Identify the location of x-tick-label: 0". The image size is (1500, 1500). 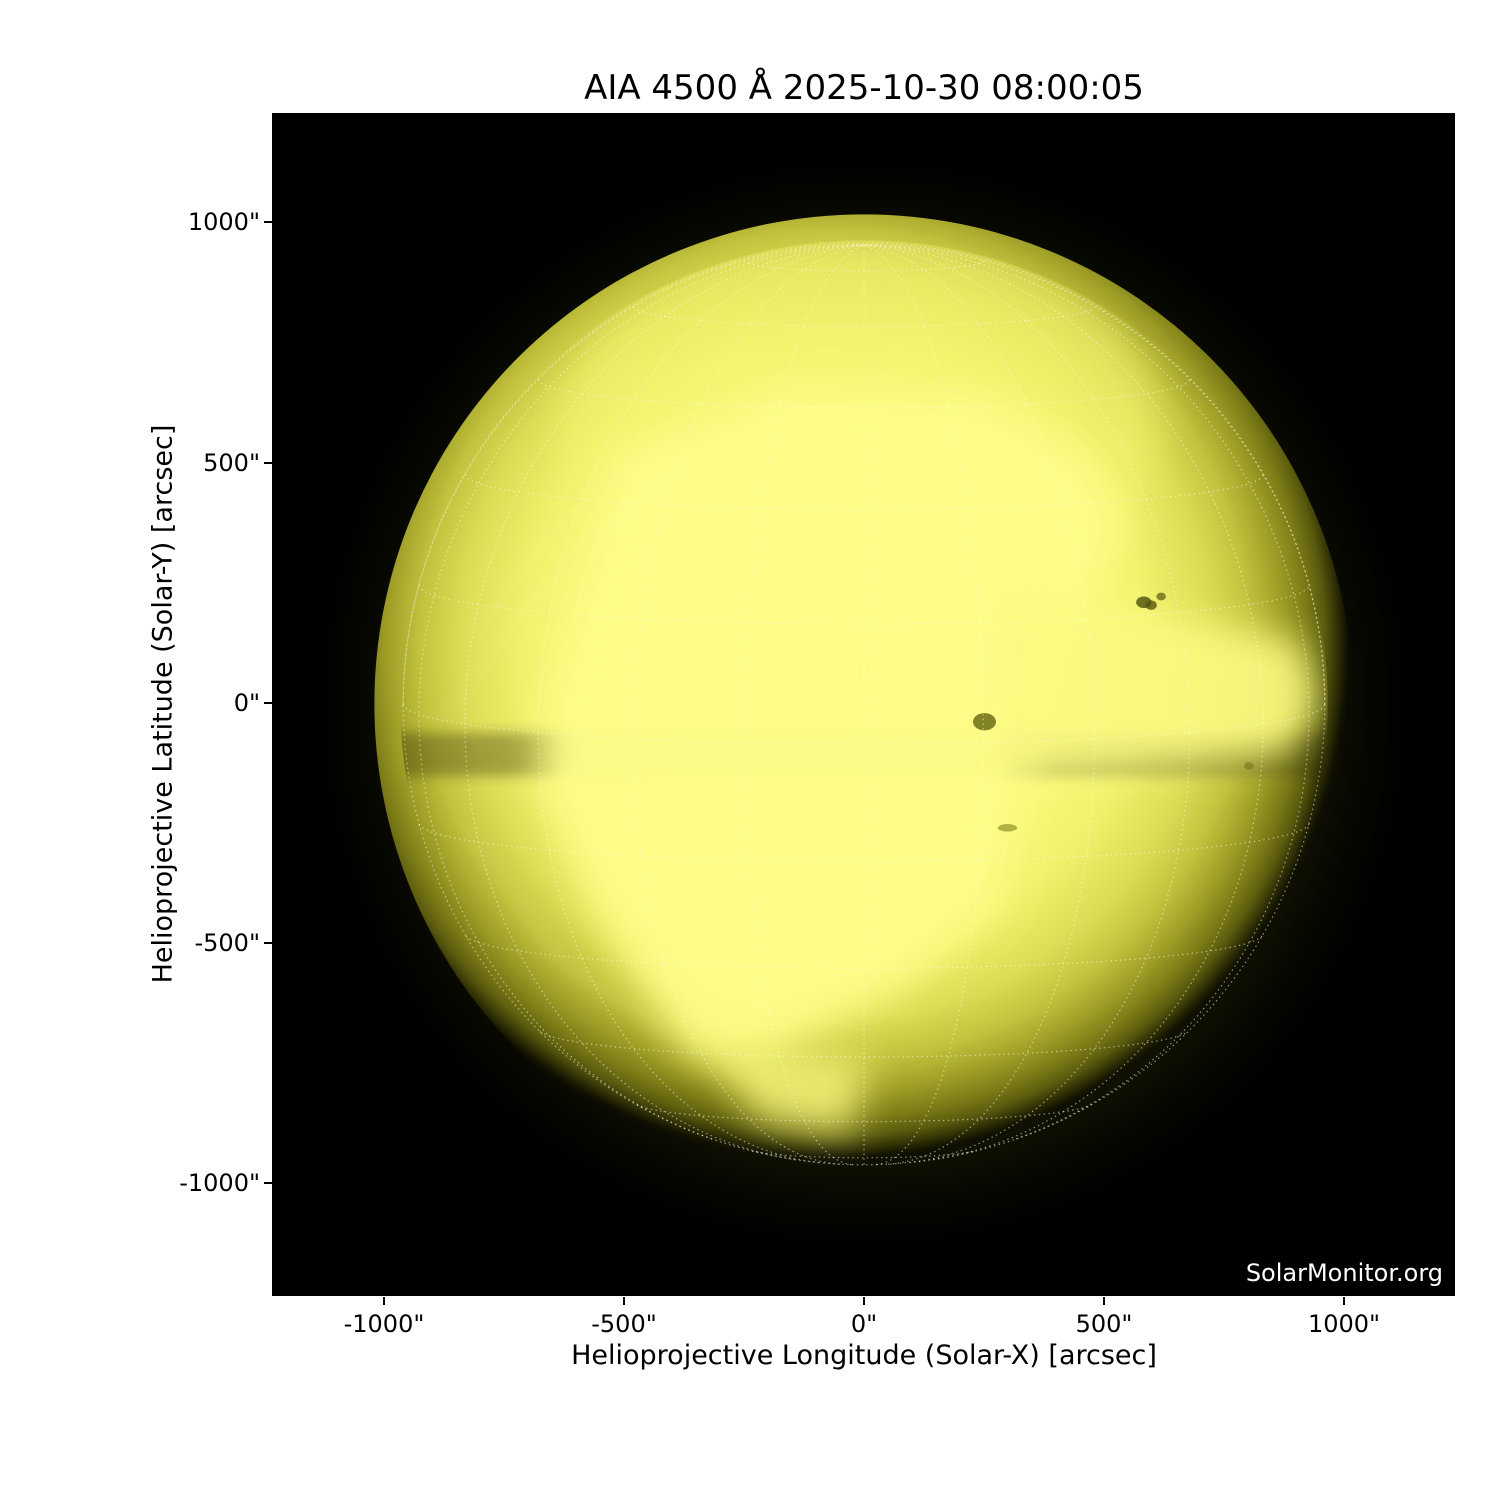
(864, 1324).